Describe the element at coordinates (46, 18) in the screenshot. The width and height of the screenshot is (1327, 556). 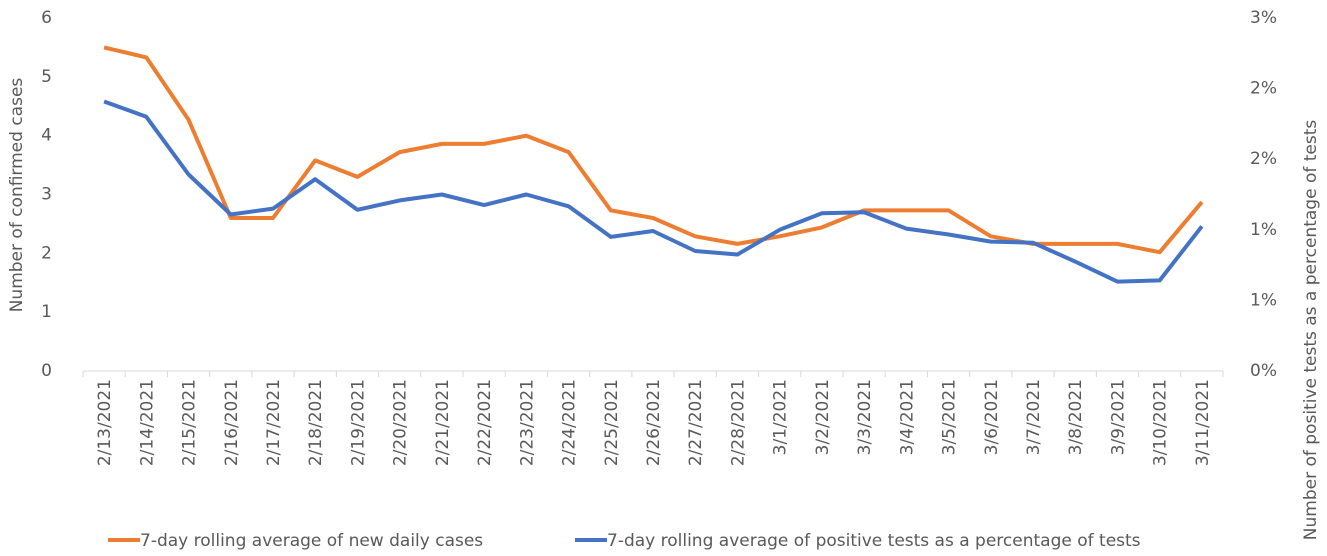
I see `y-tick-label: 6` at that location.